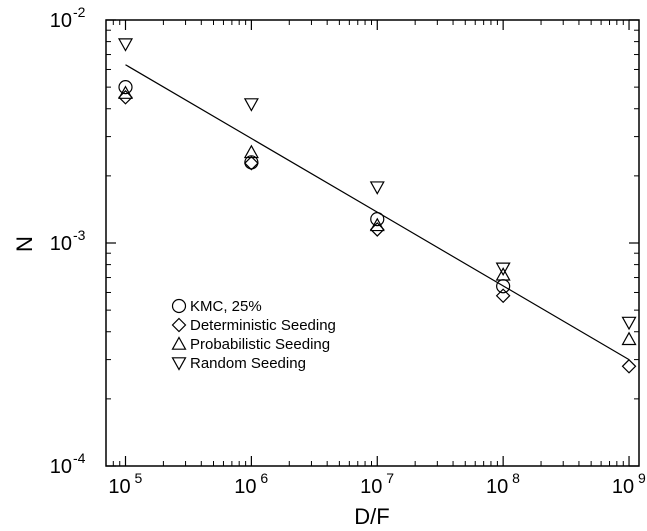 The height and width of the screenshot is (531, 647). What do you see at coordinates (79, 458) in the screenshot?
I see `y-tick-exponent: -4` at bounding box center [79, 458].